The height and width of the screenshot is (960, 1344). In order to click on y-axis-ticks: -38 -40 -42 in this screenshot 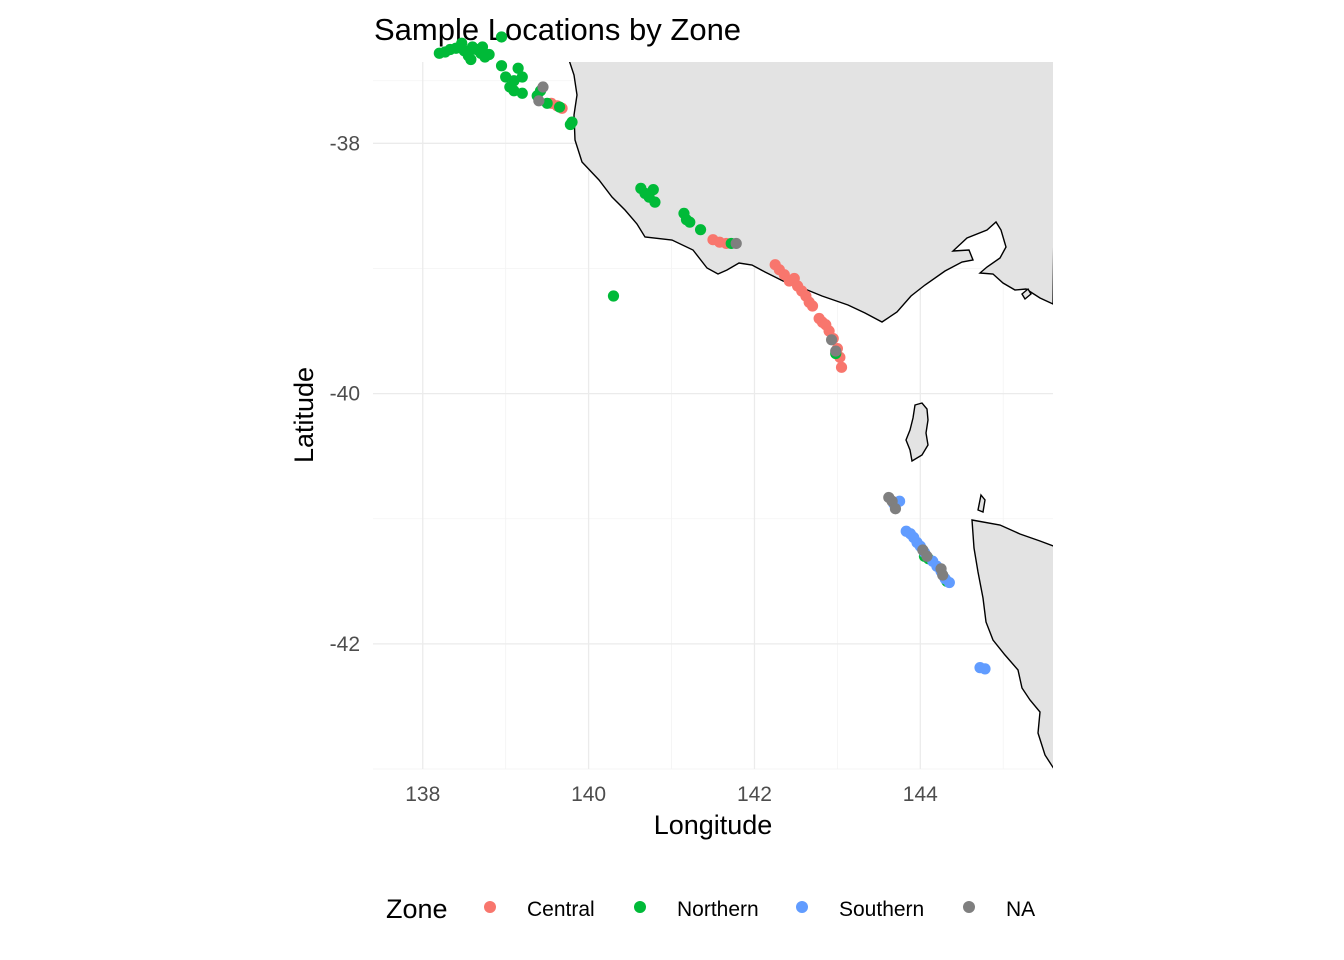, I will do `click(345, 394)`.